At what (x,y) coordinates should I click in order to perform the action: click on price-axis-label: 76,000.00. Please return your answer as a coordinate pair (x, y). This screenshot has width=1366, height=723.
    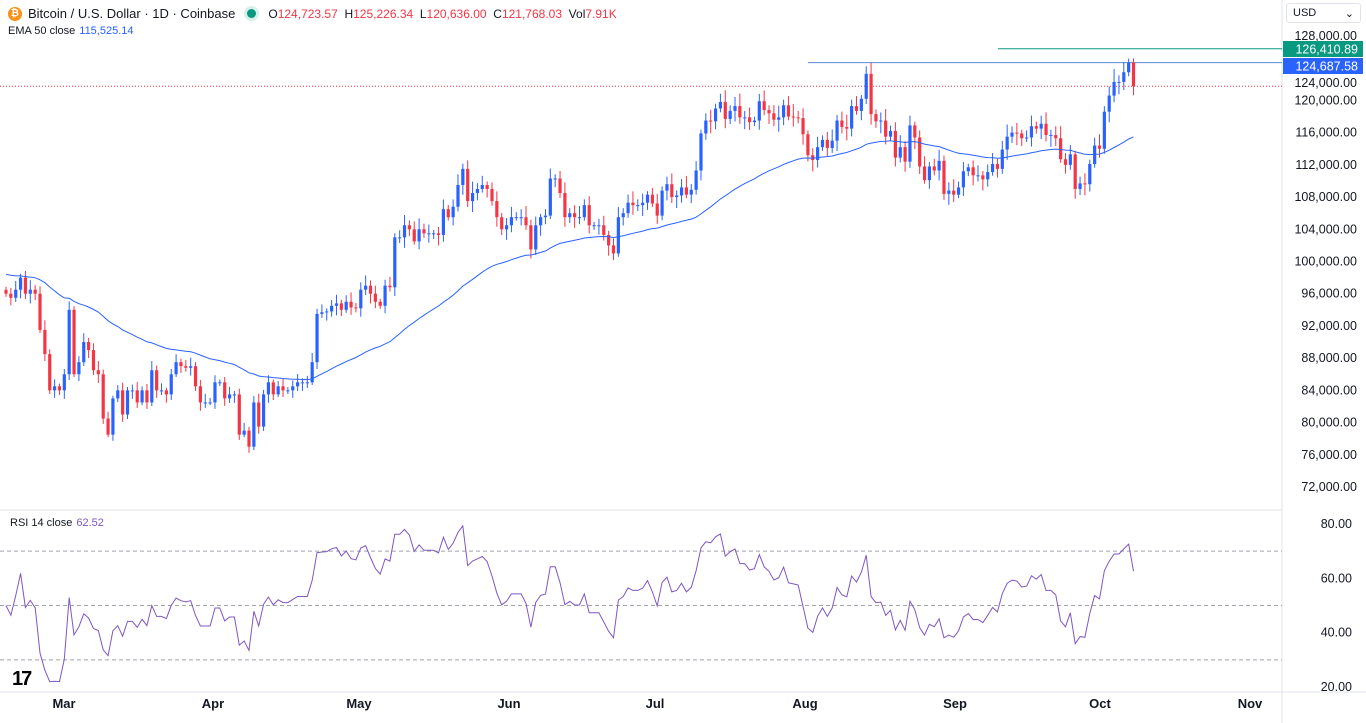
    Looking at the image, I should click on (1329, 455).